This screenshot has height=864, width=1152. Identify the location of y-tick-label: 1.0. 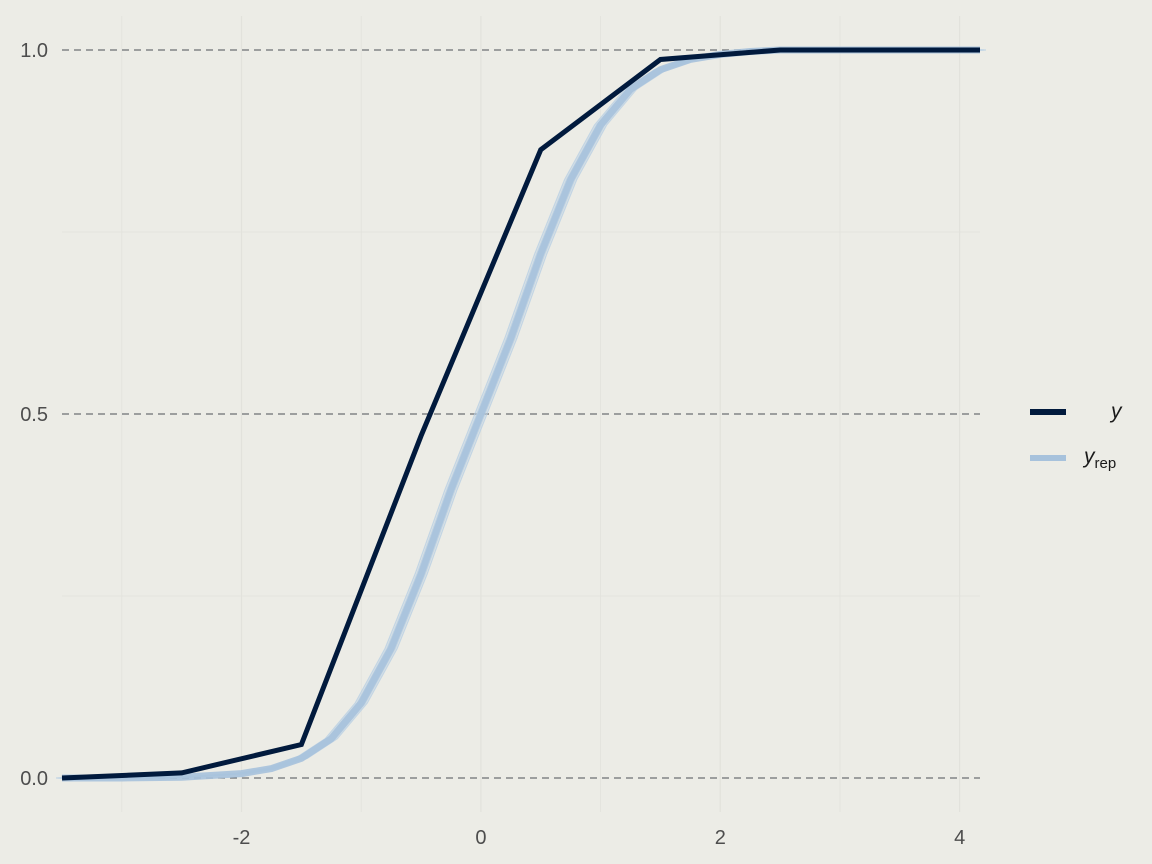
(34, 51).